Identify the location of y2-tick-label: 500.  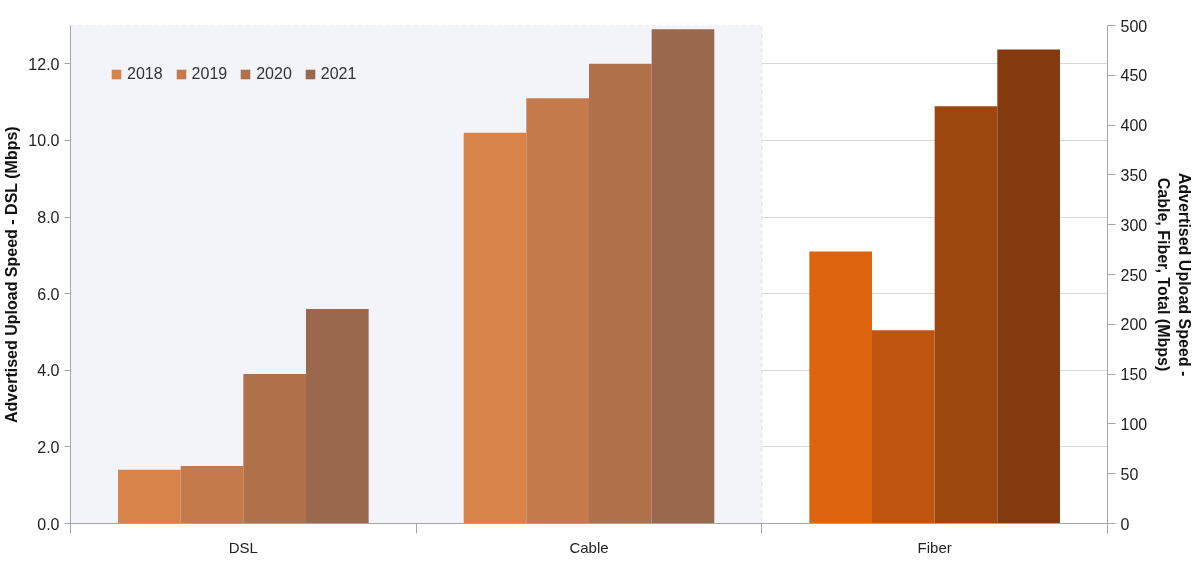
(1134, 26).